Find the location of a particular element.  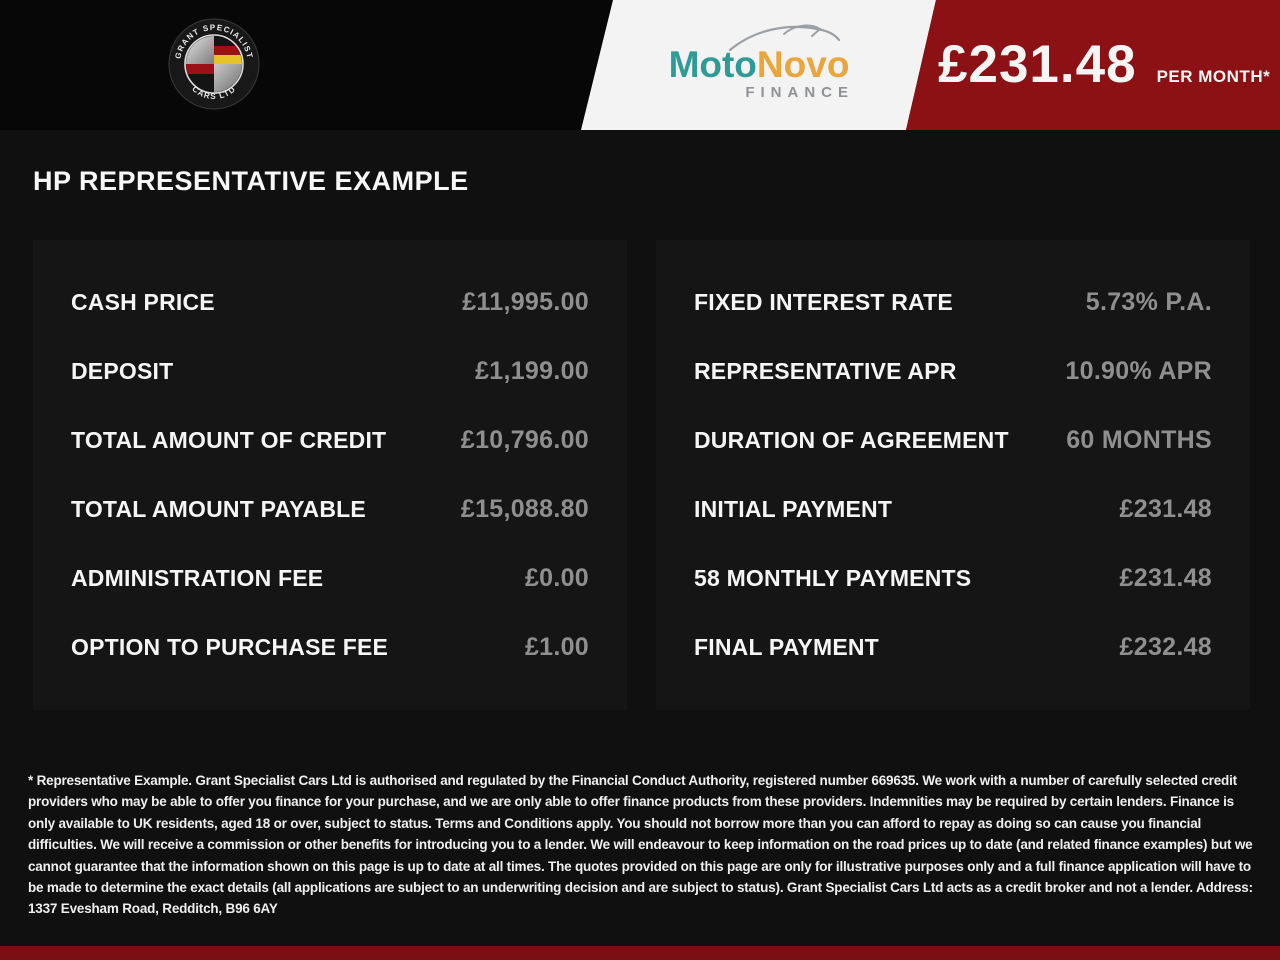

table-row: DURATION OF AGREEMENT 60 MONTHS is located at coordinates (953, 440).